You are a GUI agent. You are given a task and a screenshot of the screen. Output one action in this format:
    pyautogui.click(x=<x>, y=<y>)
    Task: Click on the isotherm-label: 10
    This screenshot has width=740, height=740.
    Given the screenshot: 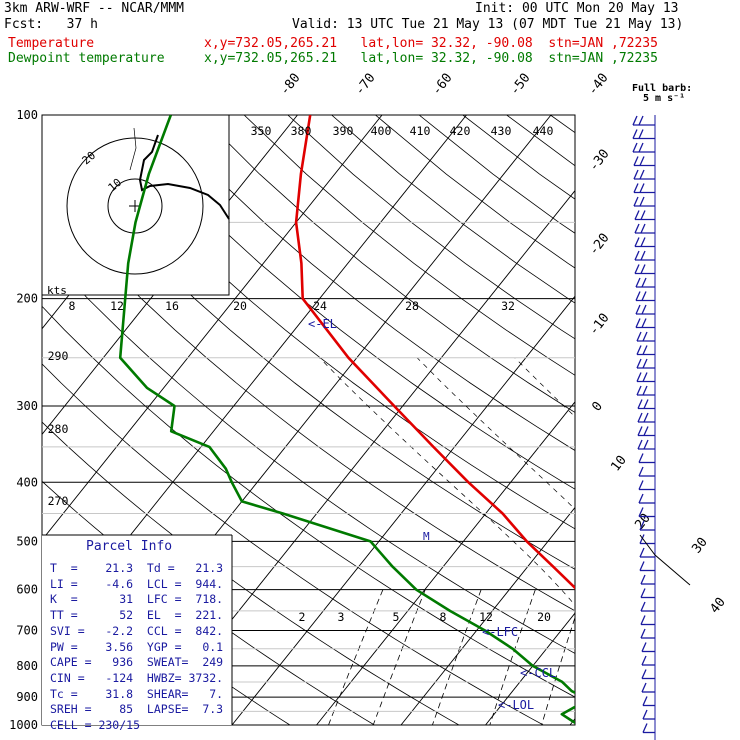 What is the action you would take?
    pyautogui.click(x=618, y=464)
    